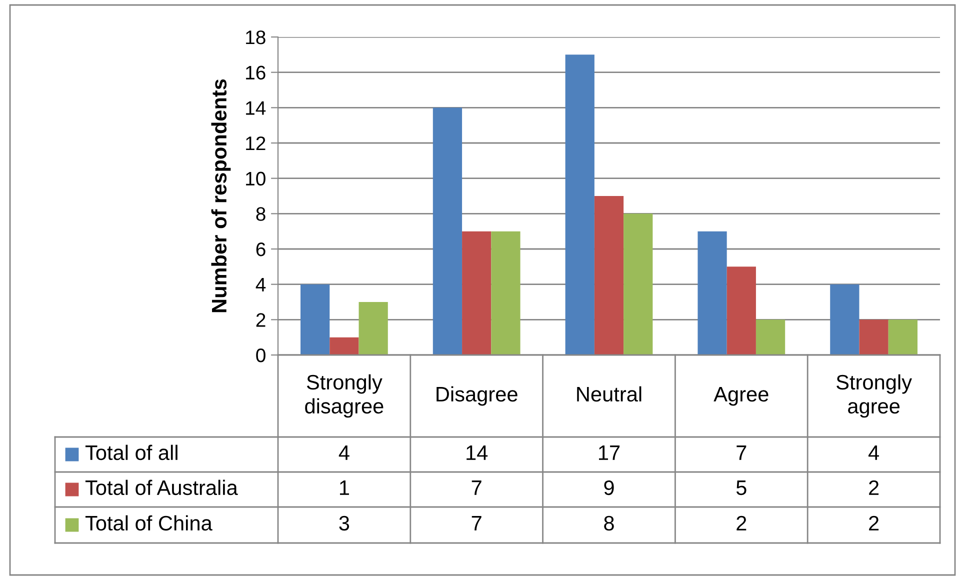  Describe the element at coordinates (477, 396) in the screenshot. I see `x-tick-label: Disagree` at that location.